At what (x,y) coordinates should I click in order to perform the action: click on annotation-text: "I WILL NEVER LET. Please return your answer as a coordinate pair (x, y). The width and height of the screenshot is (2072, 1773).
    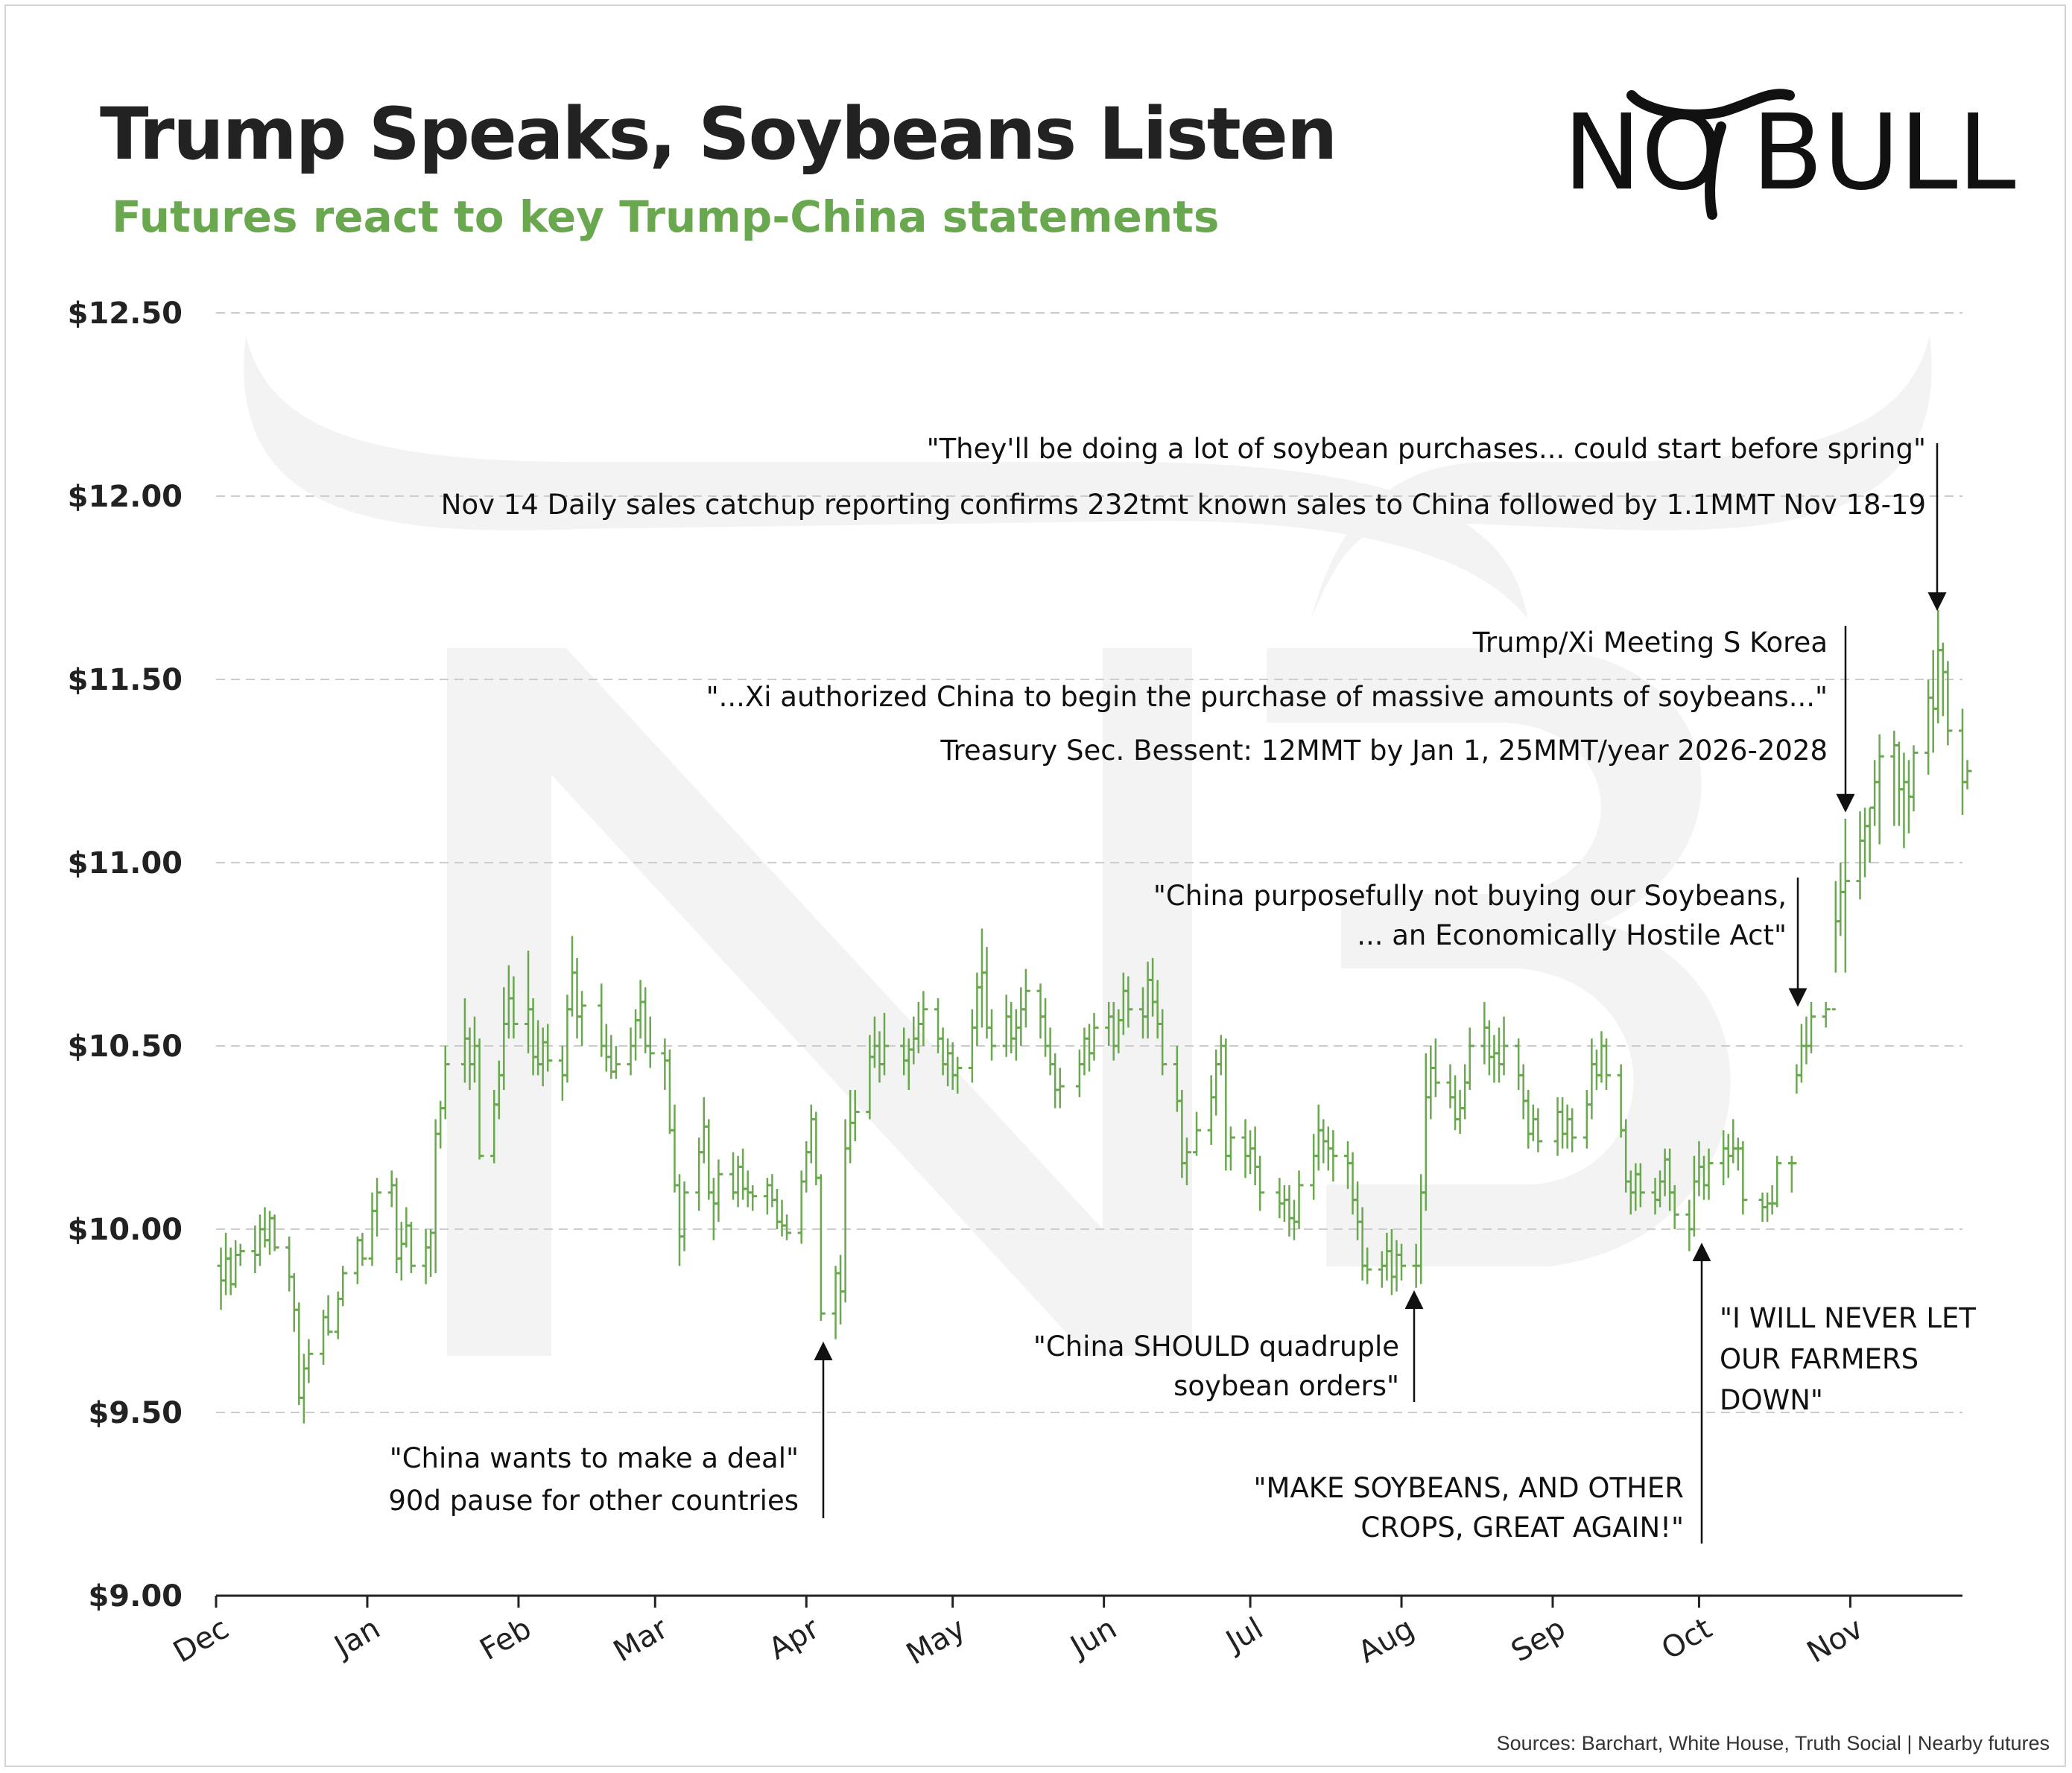
    Looking at the image, I should click on (1848, 1318).